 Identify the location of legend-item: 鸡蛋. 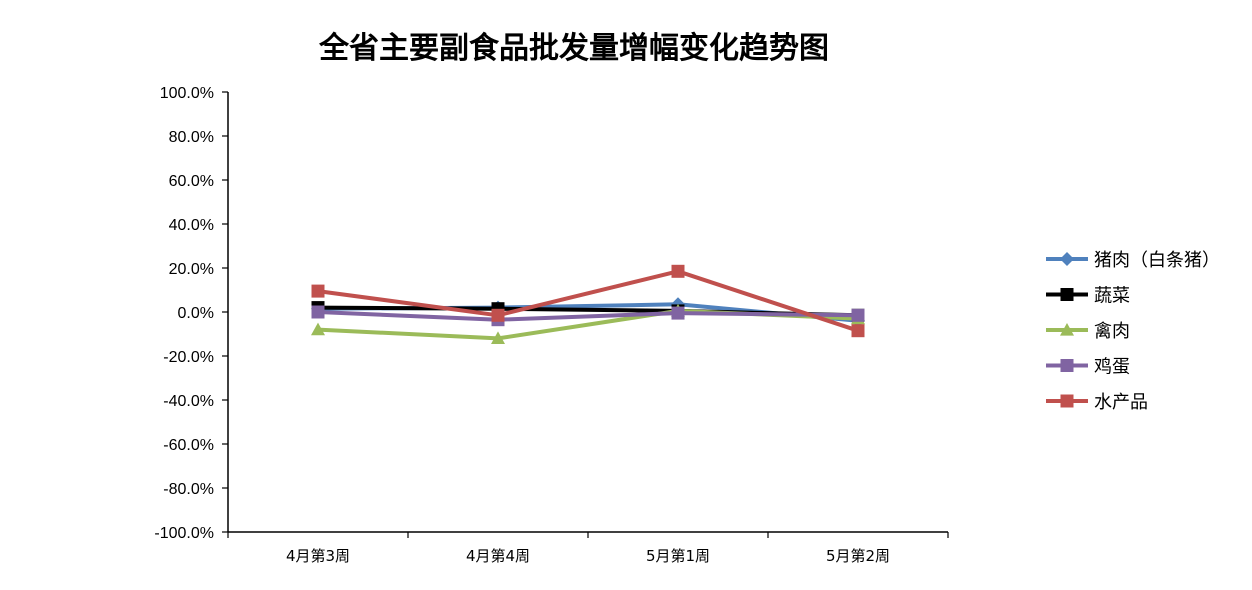
(1088, 367).